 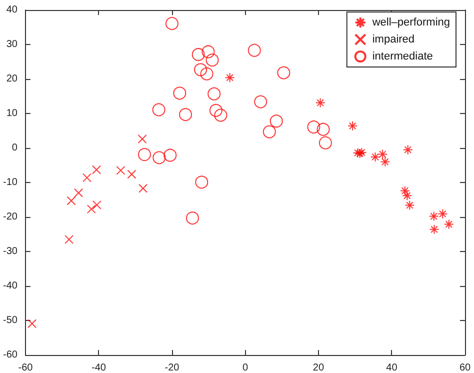 I want to click on x-tick-label: -40, so click(x=98, y=367).